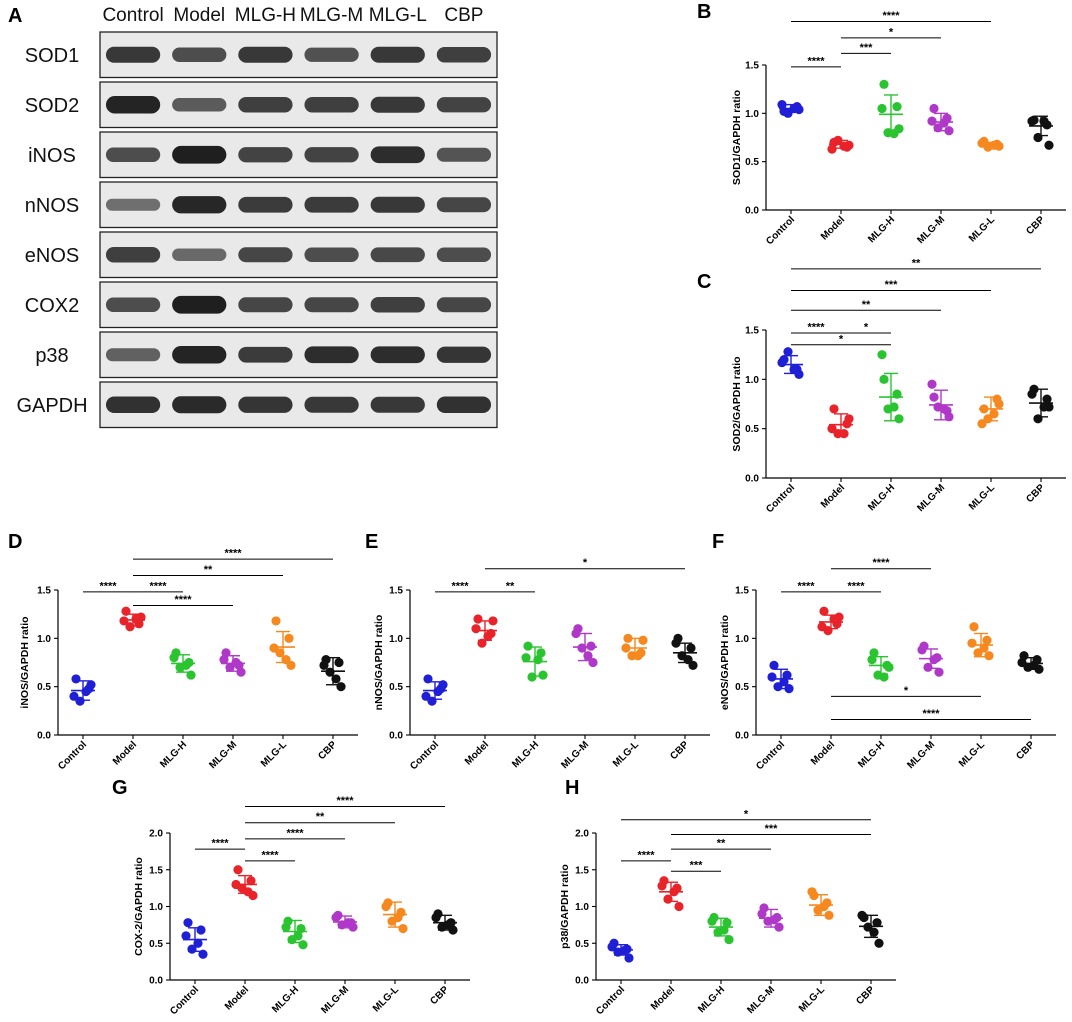 Image resolution: width=1072 pixels, height=1022 pixels. Describe the element at coordinates (331, 54) in the screenshot. I see `blot-band-sod1-mlg-m` at that location.